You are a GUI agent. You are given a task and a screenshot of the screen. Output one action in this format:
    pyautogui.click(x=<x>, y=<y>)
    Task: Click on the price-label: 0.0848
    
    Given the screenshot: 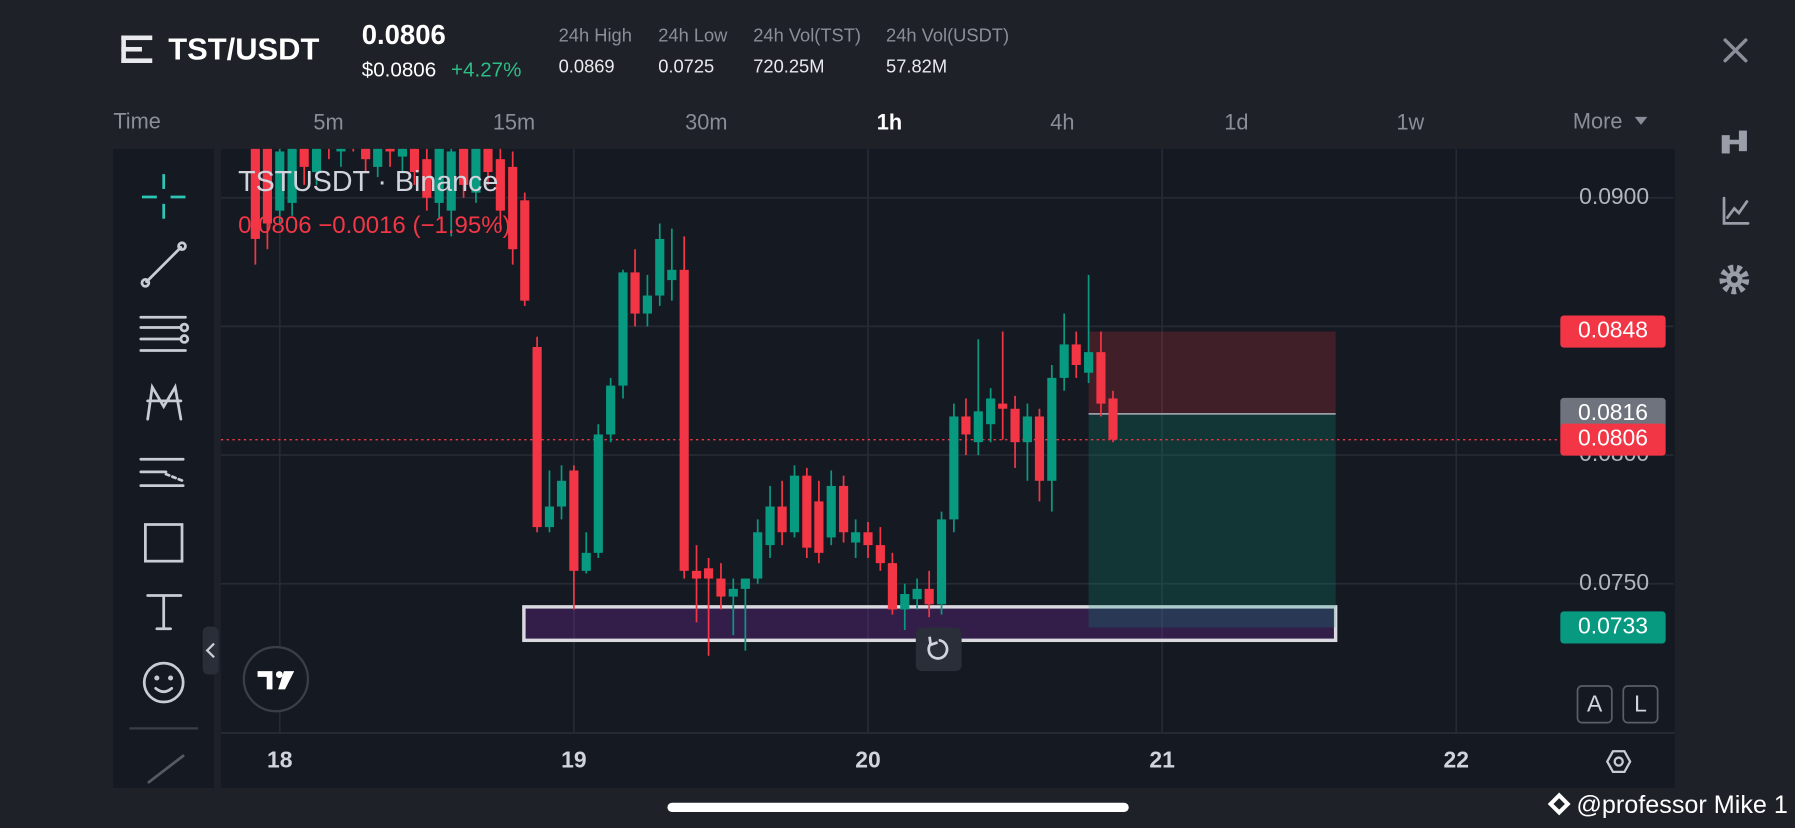 What is the action you would take?
    pyautogui.click(x=1613, y=330)
    